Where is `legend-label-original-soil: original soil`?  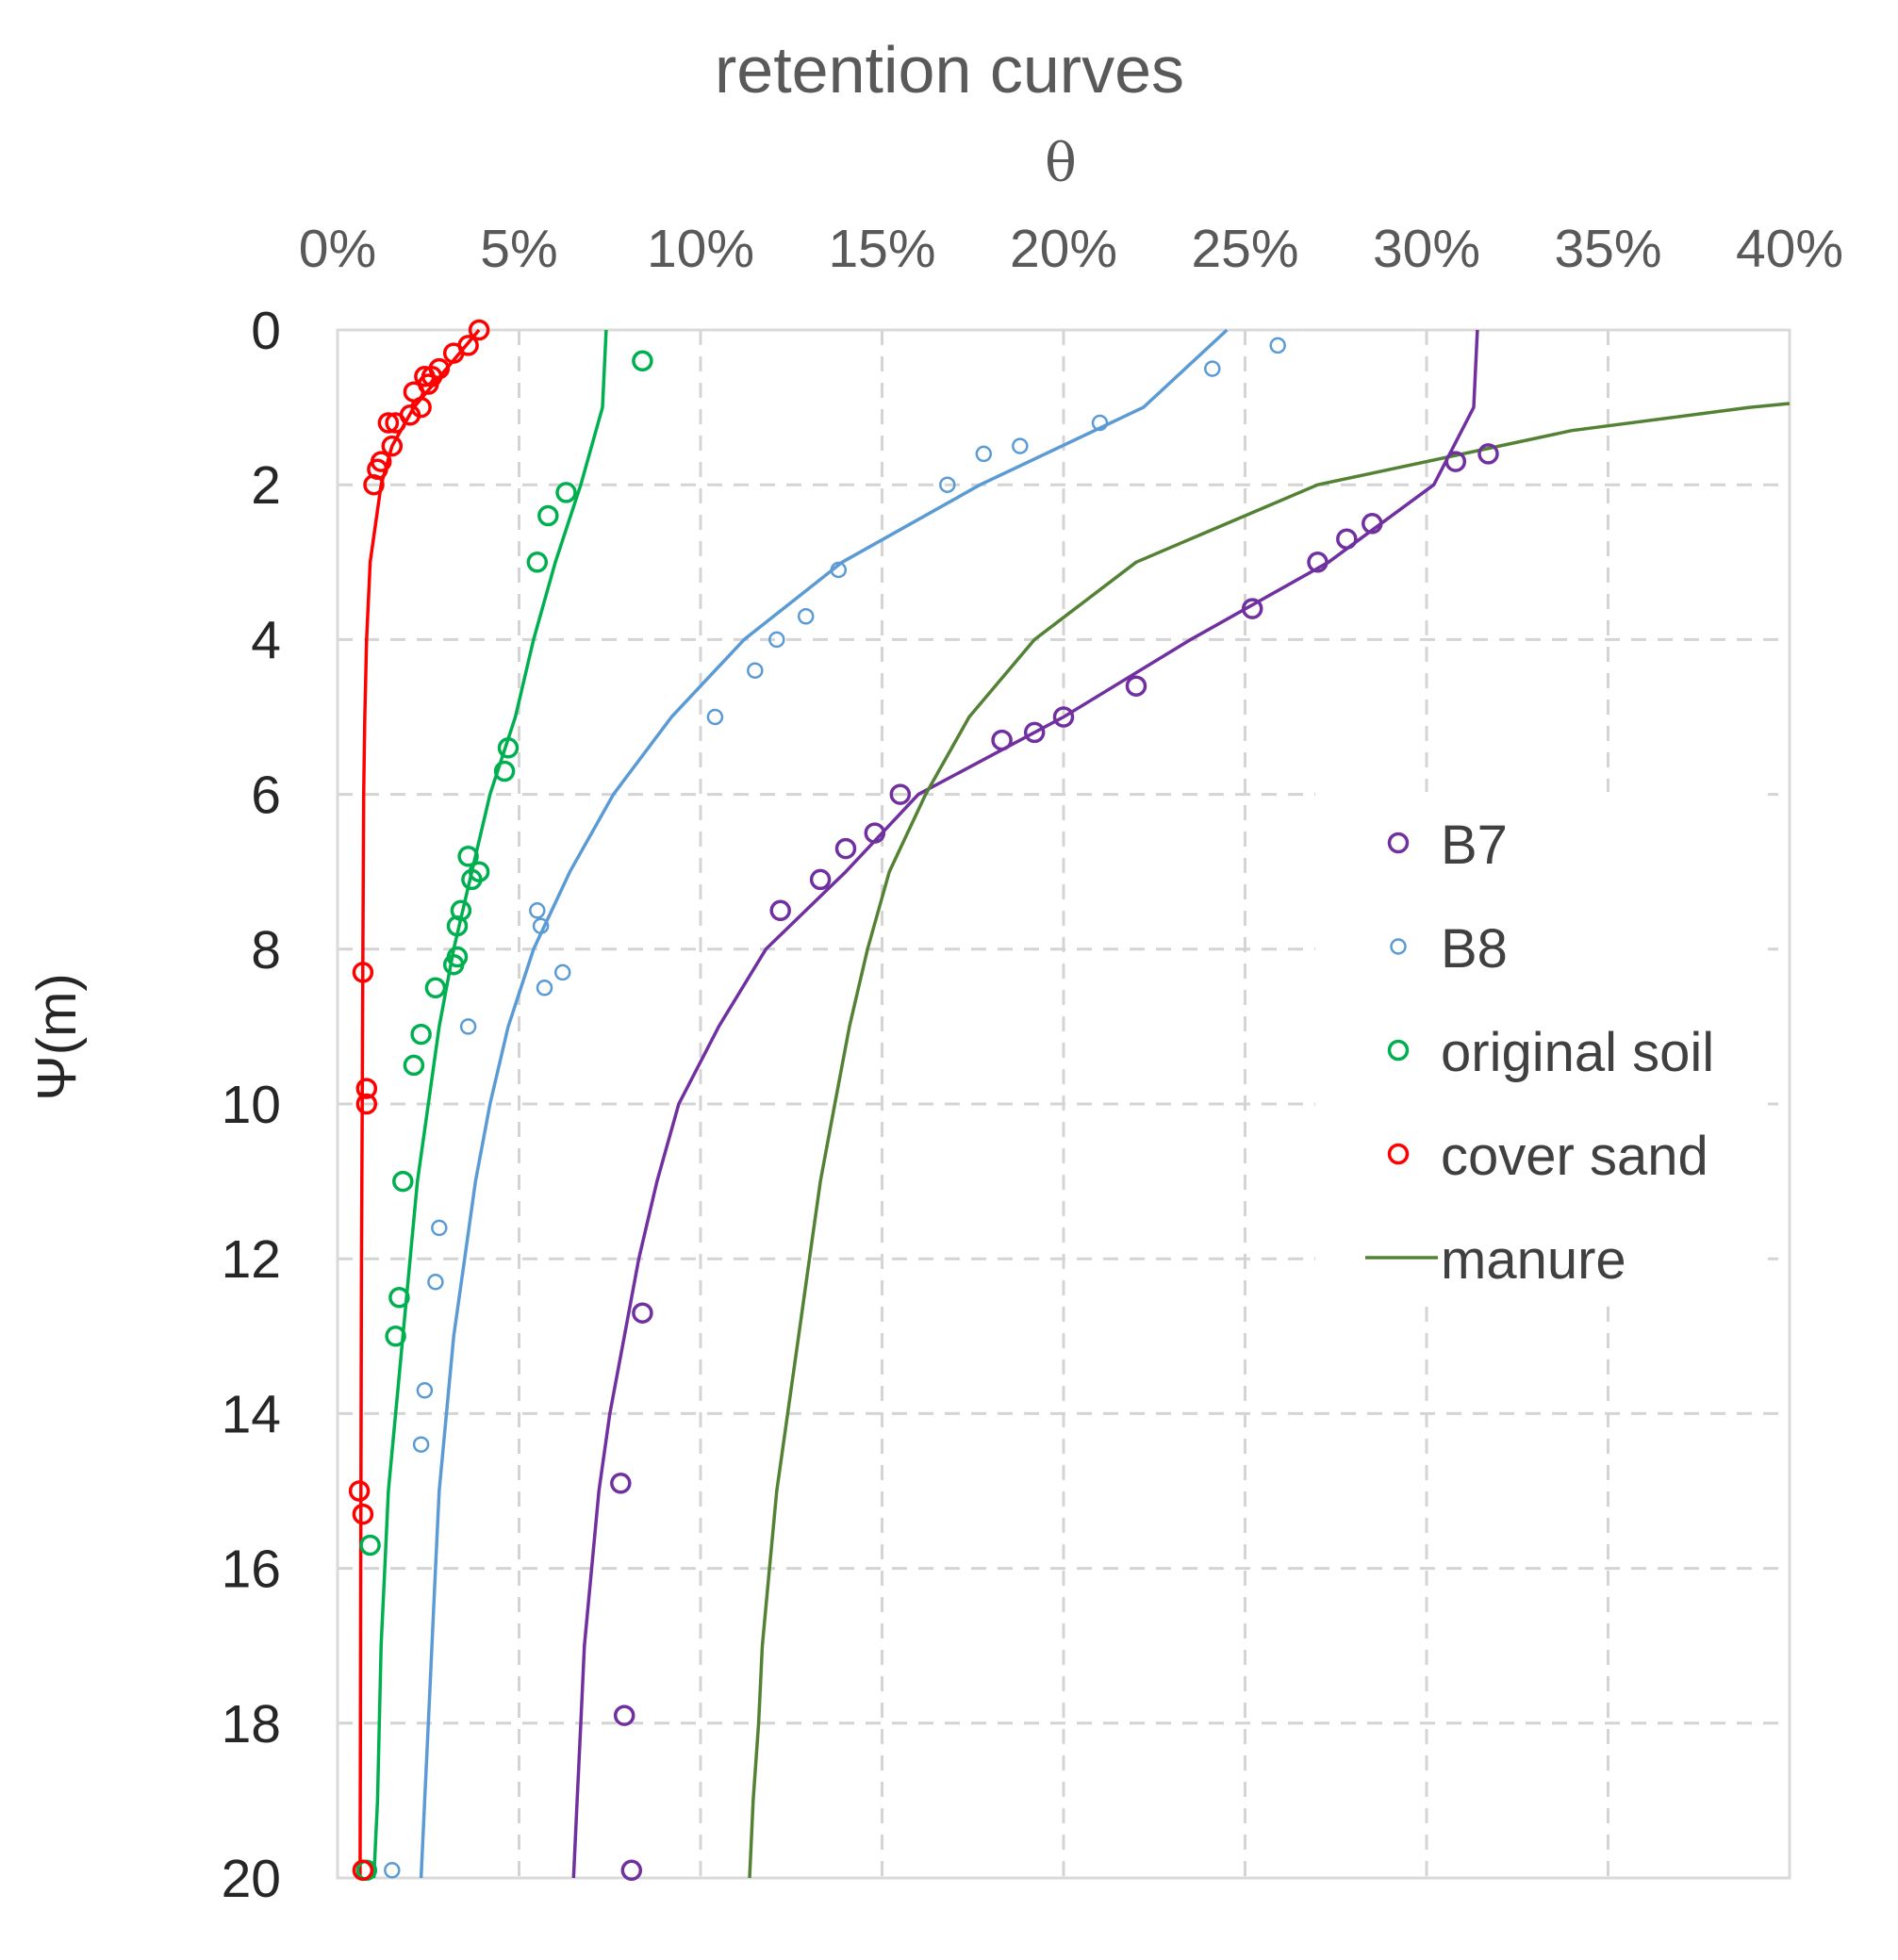
legend-label-original-soil: original soil is located at coordinates (1577, 1052).